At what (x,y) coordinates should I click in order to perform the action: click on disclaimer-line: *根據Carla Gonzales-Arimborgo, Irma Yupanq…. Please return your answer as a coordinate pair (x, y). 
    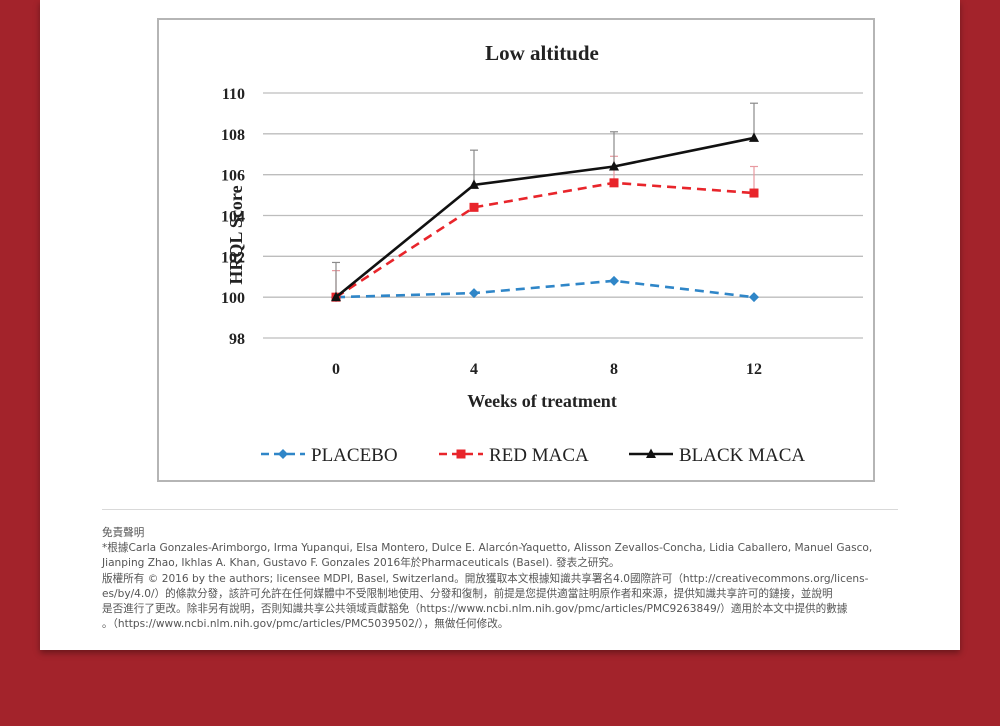
    Looking at the image, I should click on (487, 548).